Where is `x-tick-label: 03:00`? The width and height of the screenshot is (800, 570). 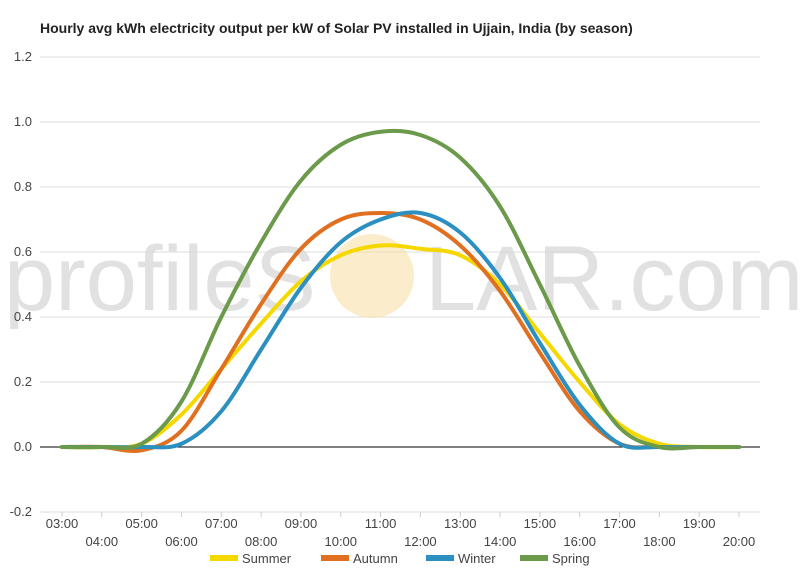 x-tick-label: 03:00 is located at coordinates (62, 523).